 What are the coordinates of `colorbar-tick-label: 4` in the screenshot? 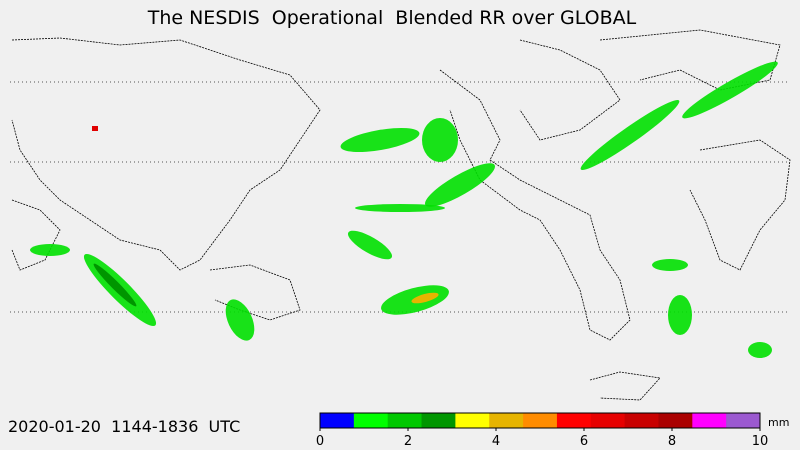 It's located at (496, 441).